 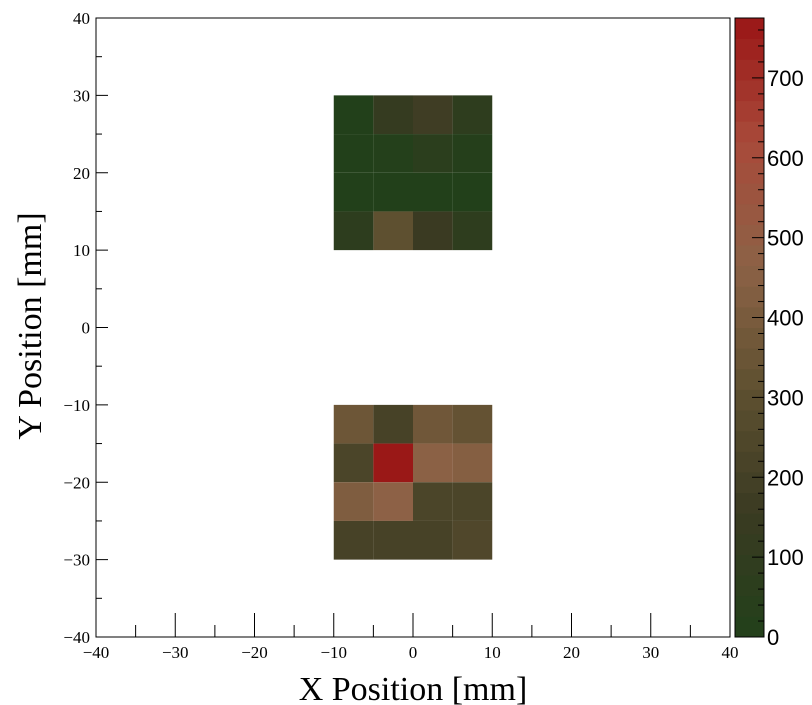 I want to click on y-tick-label: 30, so click(x=81, y=95).